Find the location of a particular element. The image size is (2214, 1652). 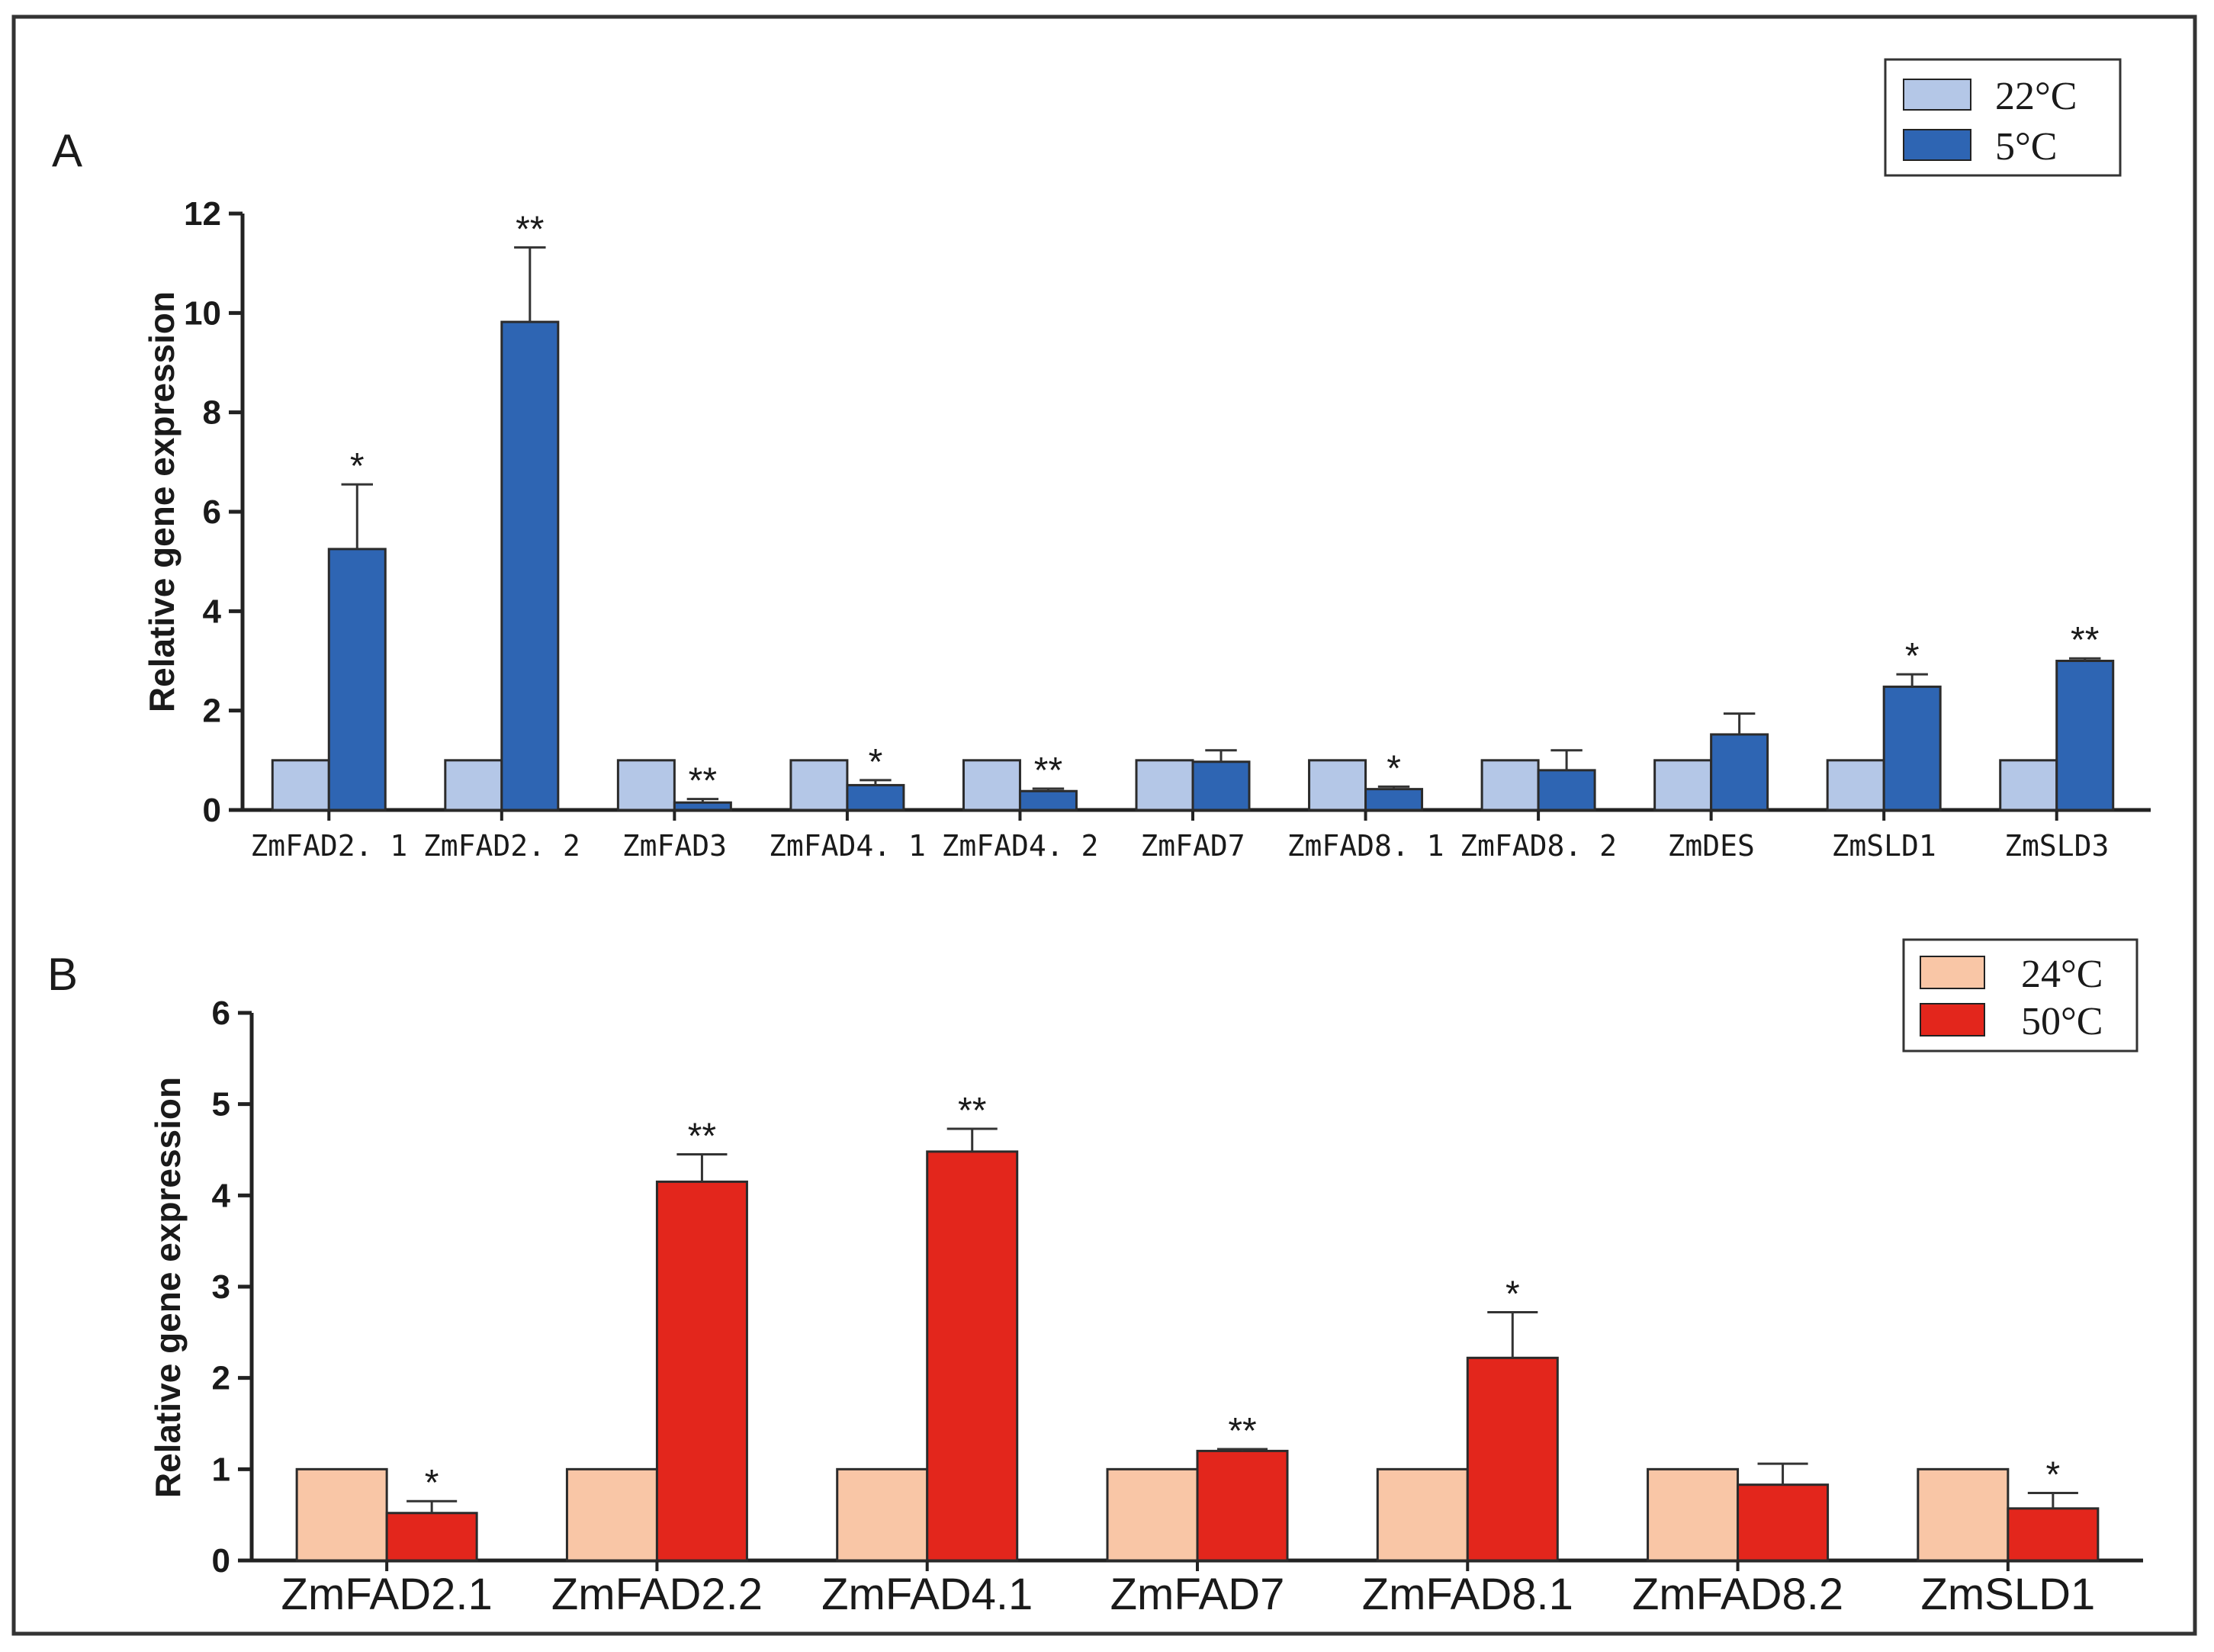

legend-swatch-50c is located at coordinates (1952, 1020).